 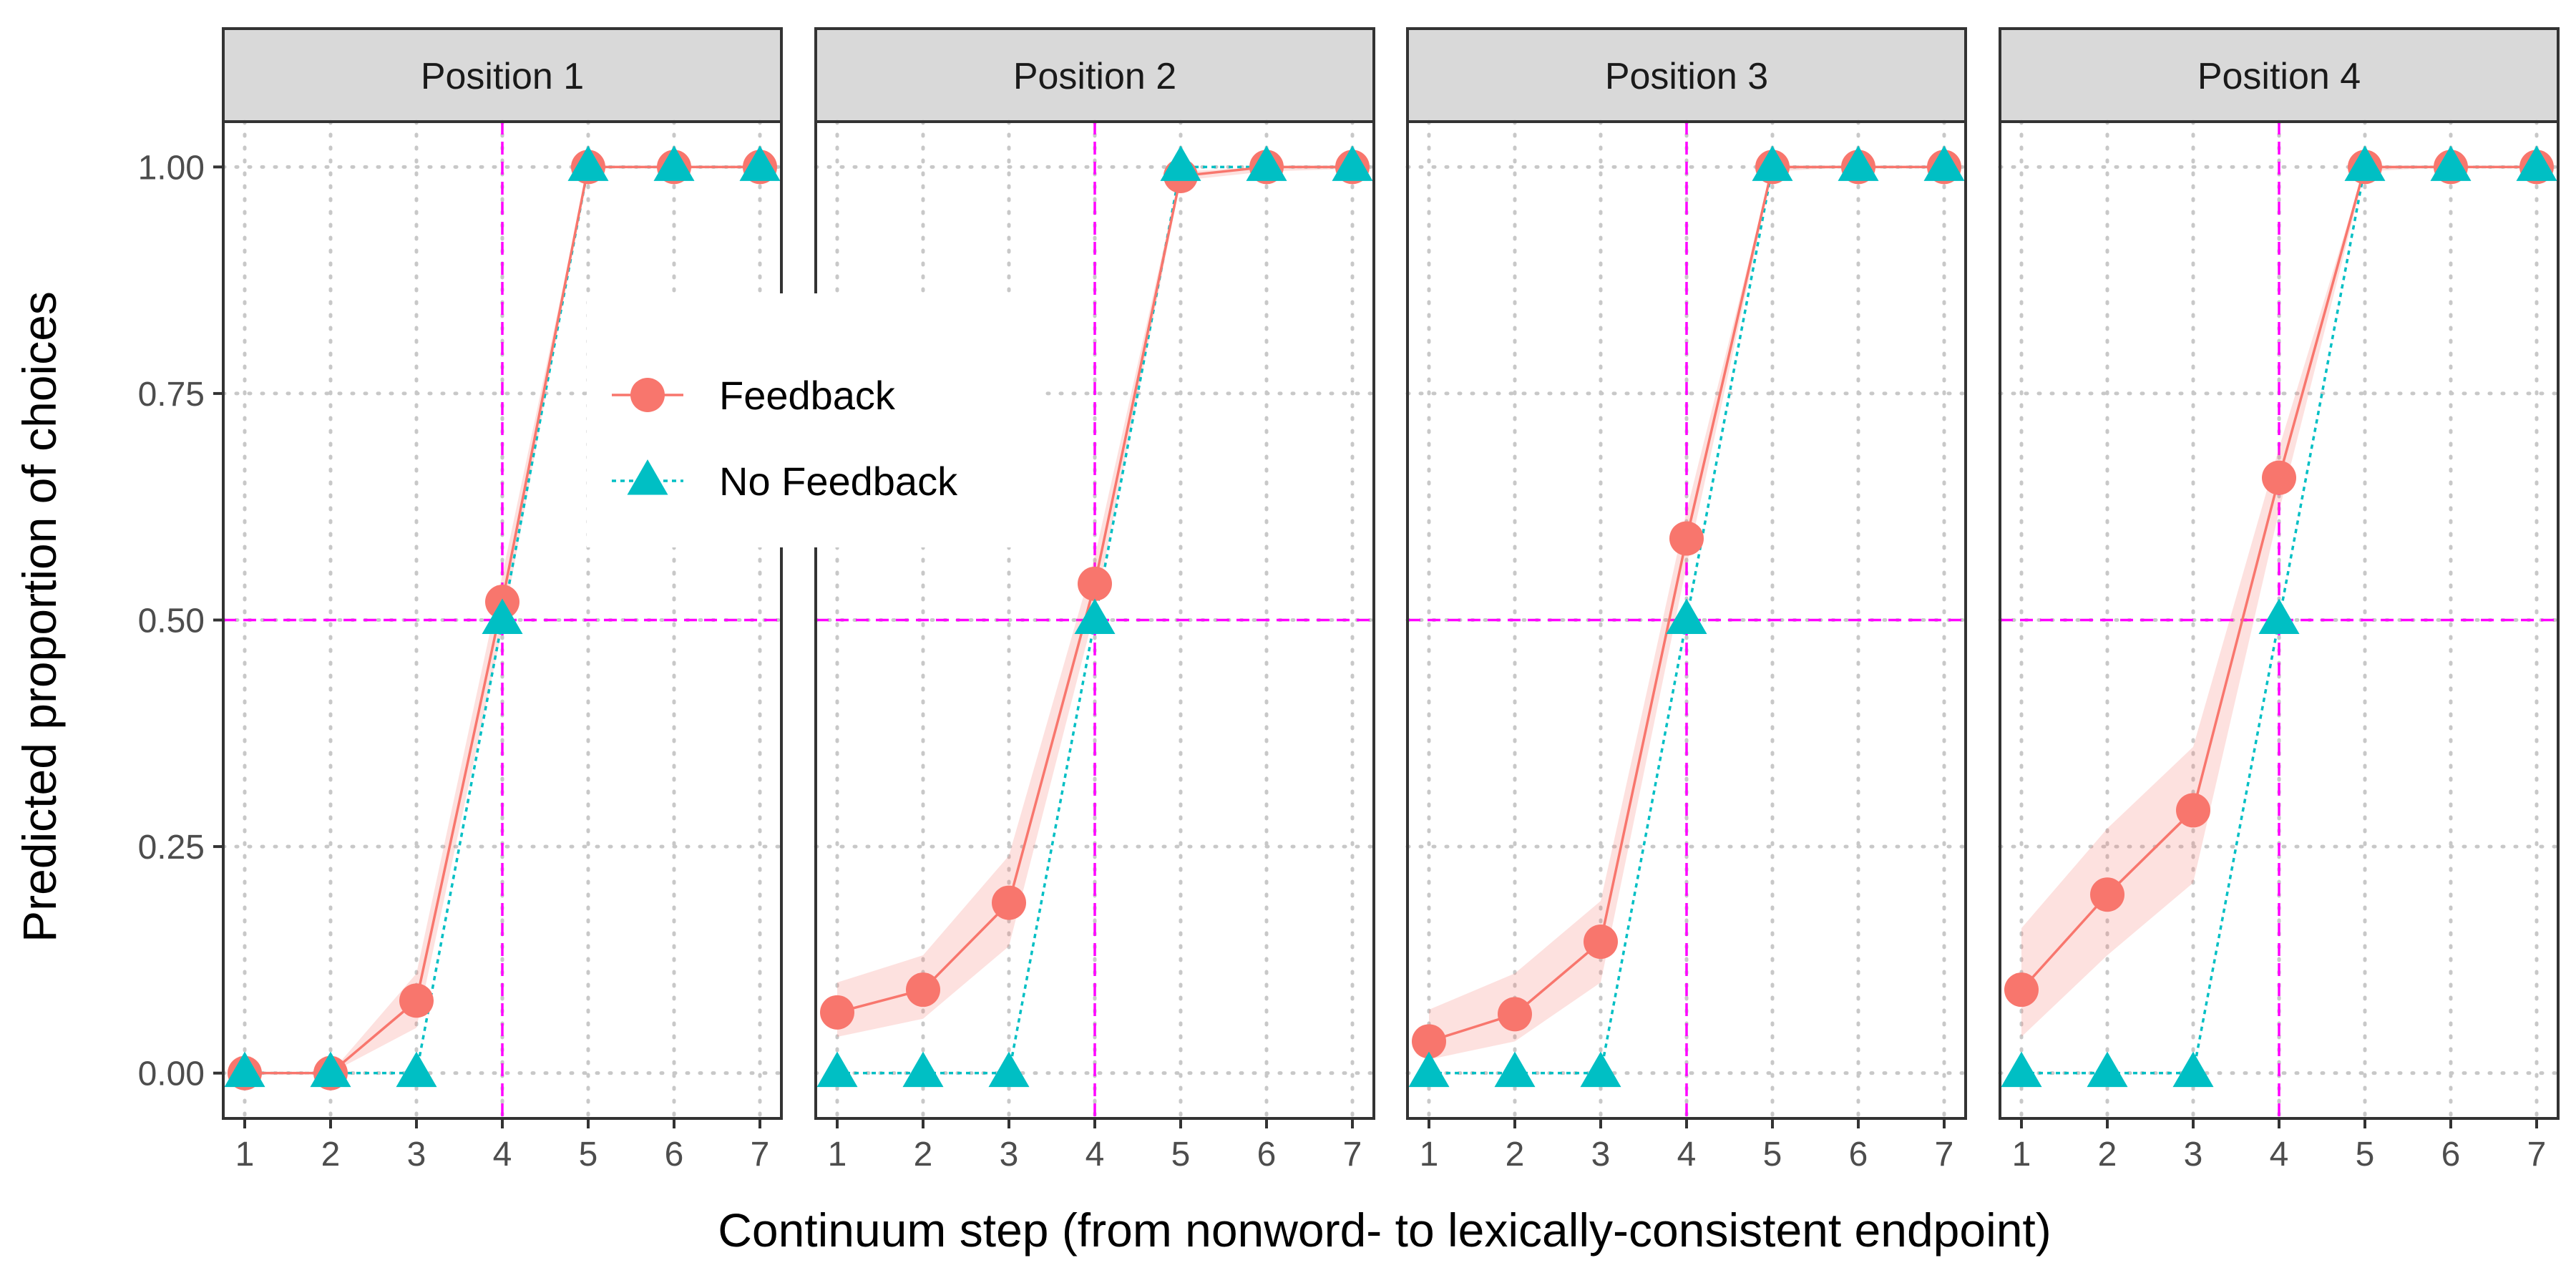 What do you see at coordinates (171, 1074) in the screenshot?
I see `y-tick-label: 0.00` at bounding box center [171, 1074].